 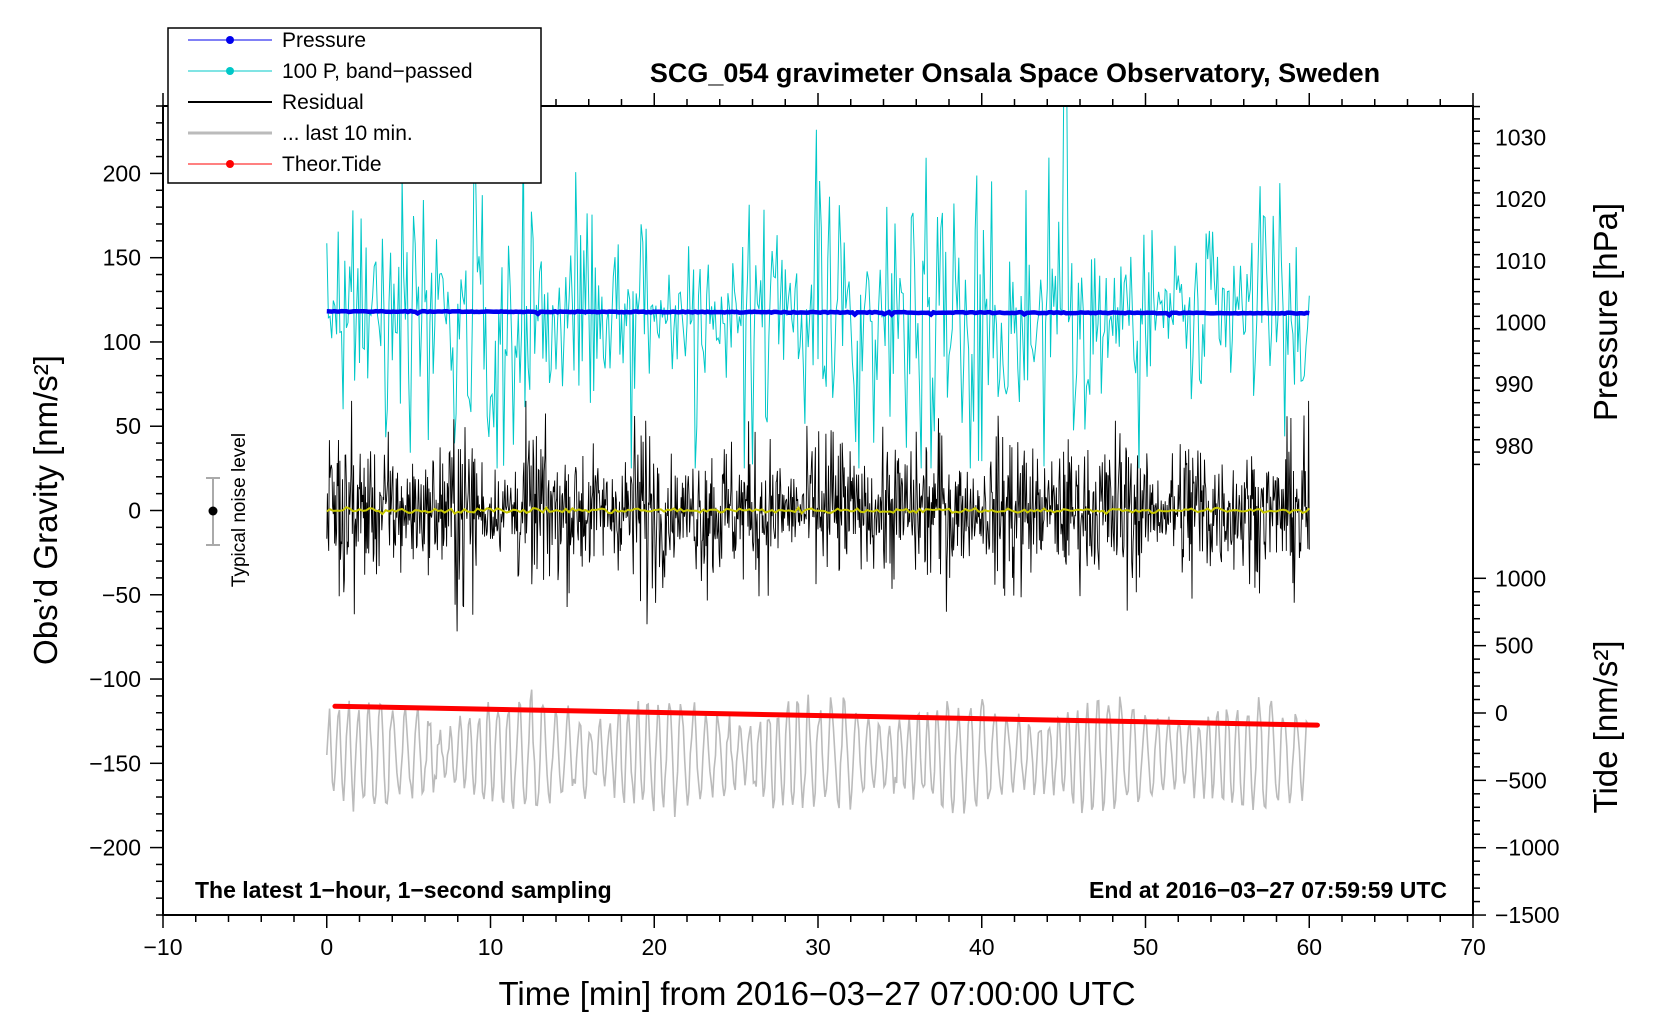 What do you see at coordinates (121, 595) in the screenshot?
I see `y-tick-label: −50` at bounding box center [121, 595].